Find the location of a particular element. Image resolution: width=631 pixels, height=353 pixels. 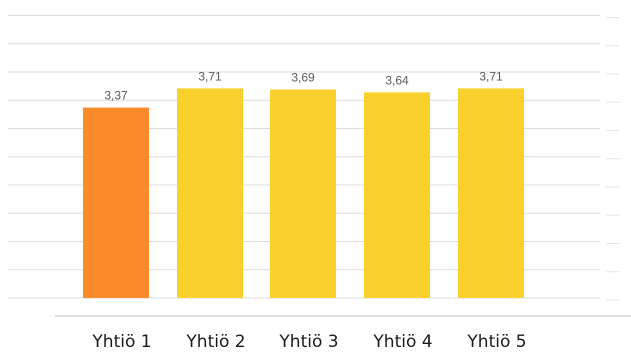

category-label-2: Yhtiö 2 is located at coordinates (215, 342).